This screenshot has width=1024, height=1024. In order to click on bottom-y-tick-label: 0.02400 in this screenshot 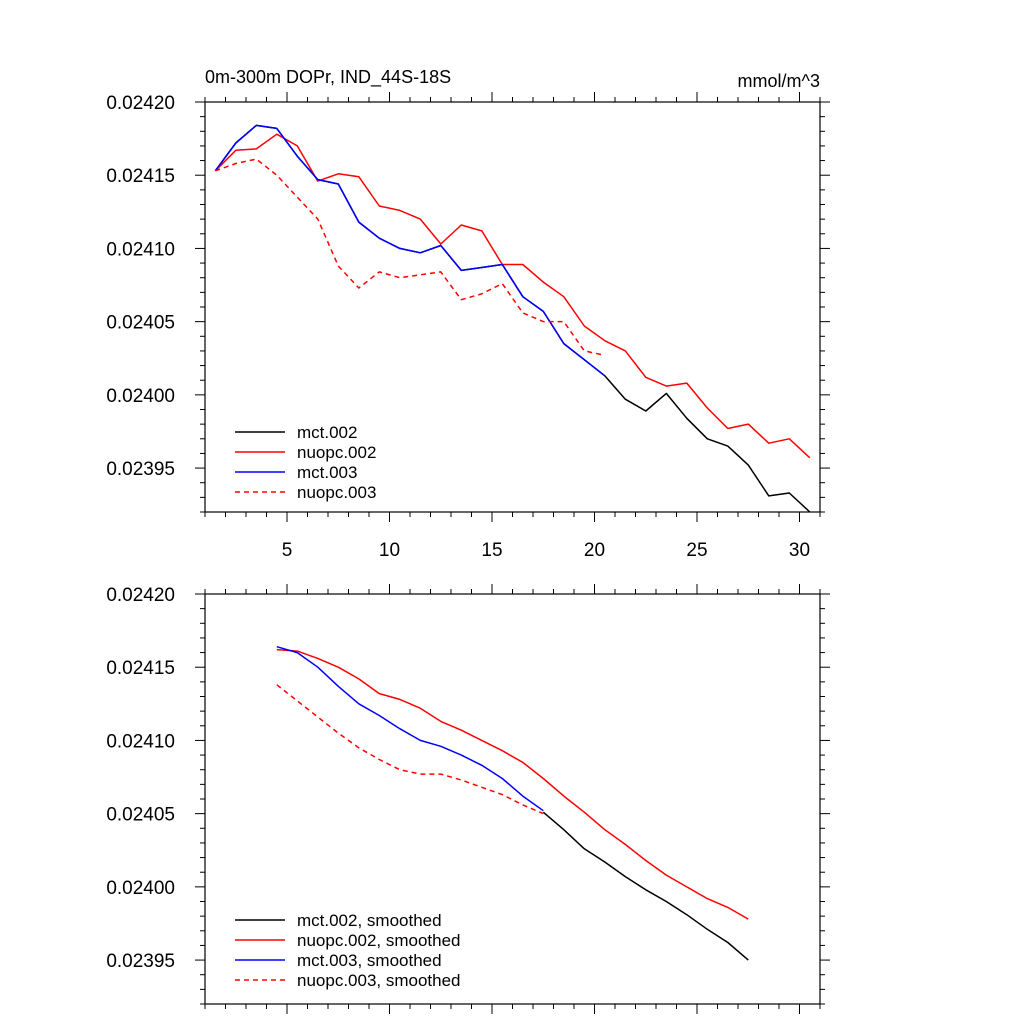, I will do `click(140, 888)`.